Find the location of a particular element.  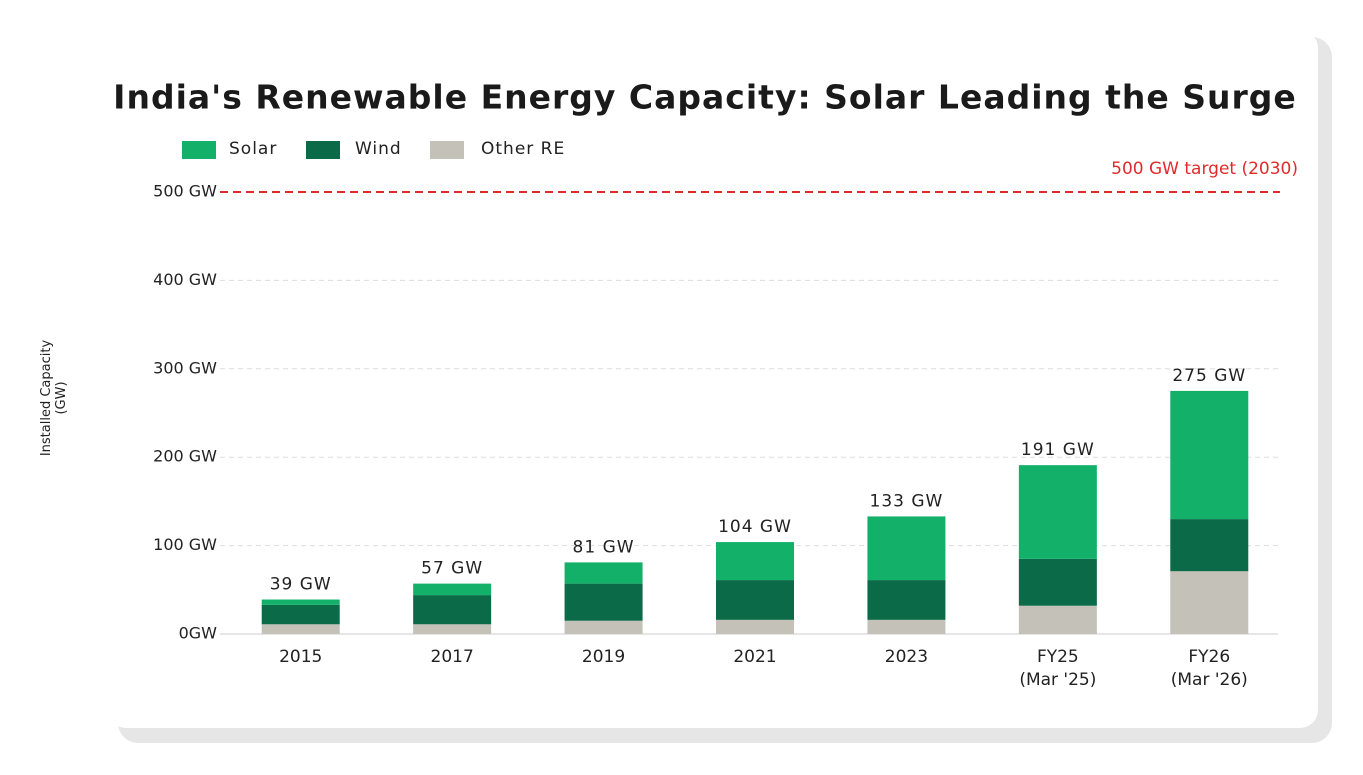

legend-label: Wind is located at coordinates (378, 149).